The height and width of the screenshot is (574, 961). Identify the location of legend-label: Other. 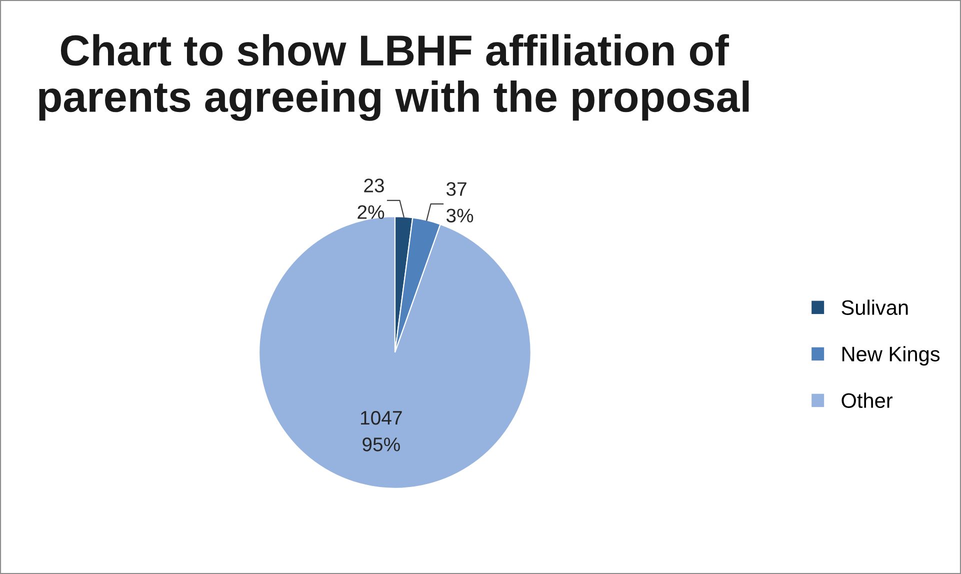
(867, 400).